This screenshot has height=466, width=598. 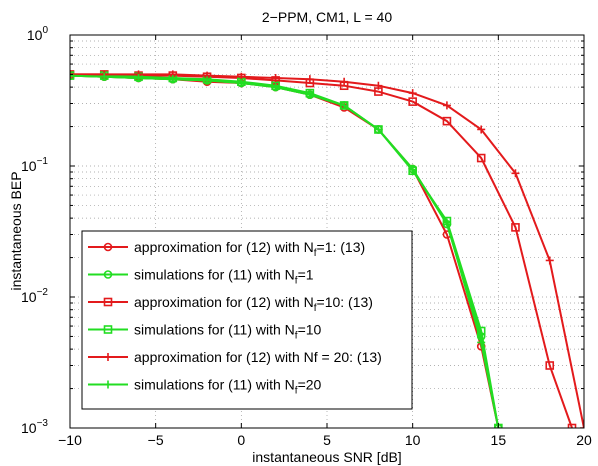 I want to click on x-tick-label: 15, so click(x=499, y=440).